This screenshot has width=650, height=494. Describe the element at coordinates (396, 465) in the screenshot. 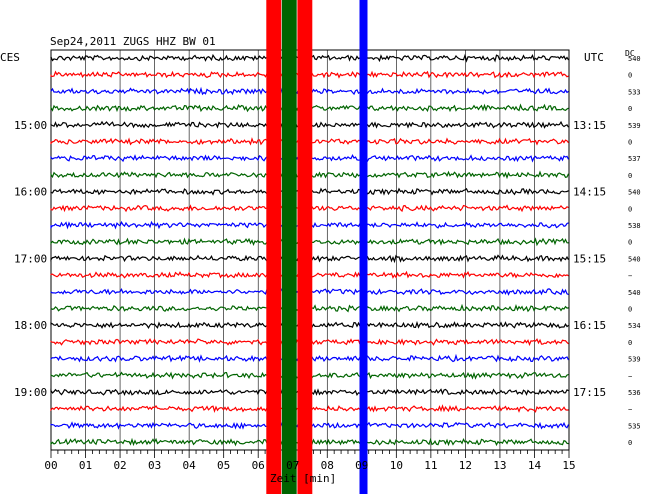

I see `x-tick-label: 10` at that location.